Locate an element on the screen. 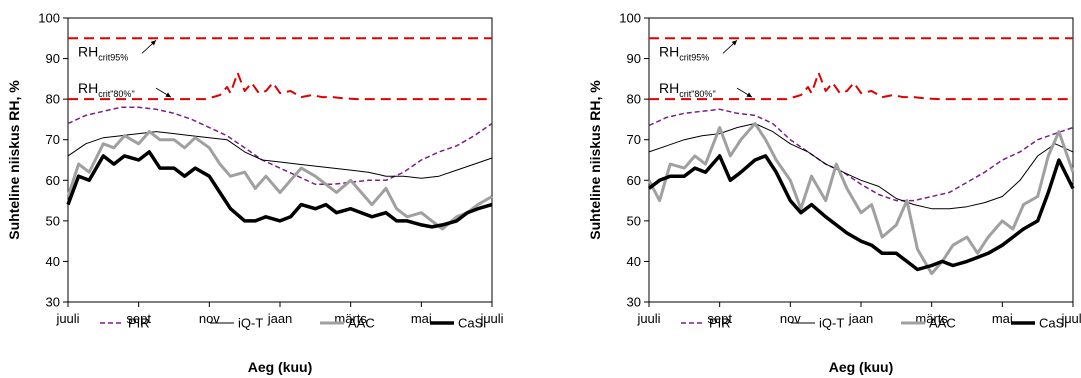 The width and height of the screenshot is (1081, 378). series-aac is located at coordinates (279, 180).